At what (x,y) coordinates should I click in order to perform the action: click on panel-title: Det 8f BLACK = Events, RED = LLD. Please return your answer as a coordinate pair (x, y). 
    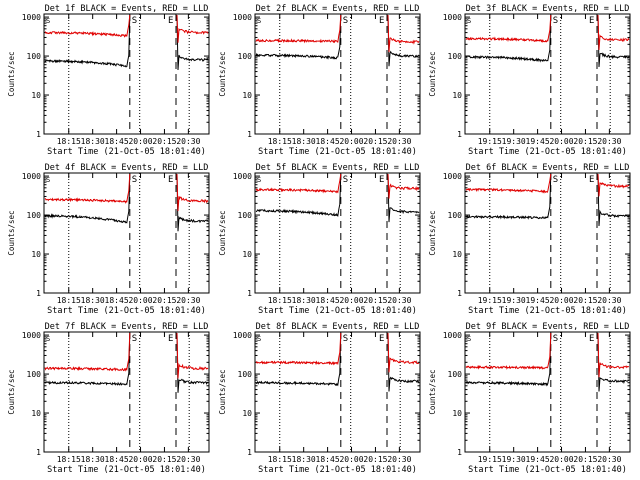
    Looking at the image, I should click on (338, 327).